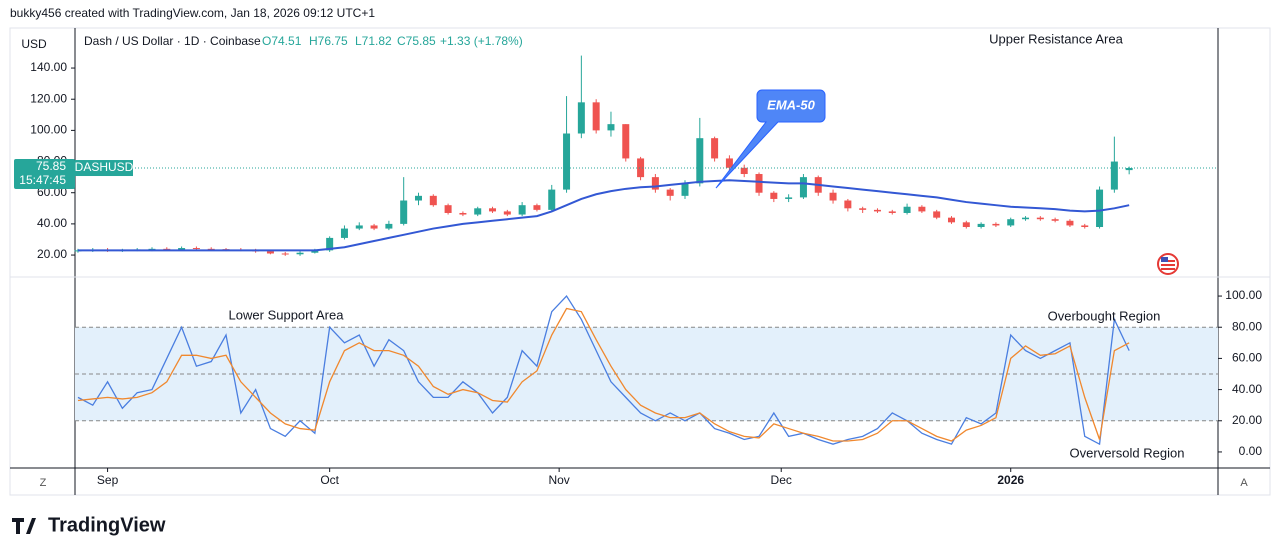 The width and height of the screenshot is (1281, 556). Describe the element at coordinates (1010, 480) in the screenshot. I see `x-tick-label: 2026` at that location.